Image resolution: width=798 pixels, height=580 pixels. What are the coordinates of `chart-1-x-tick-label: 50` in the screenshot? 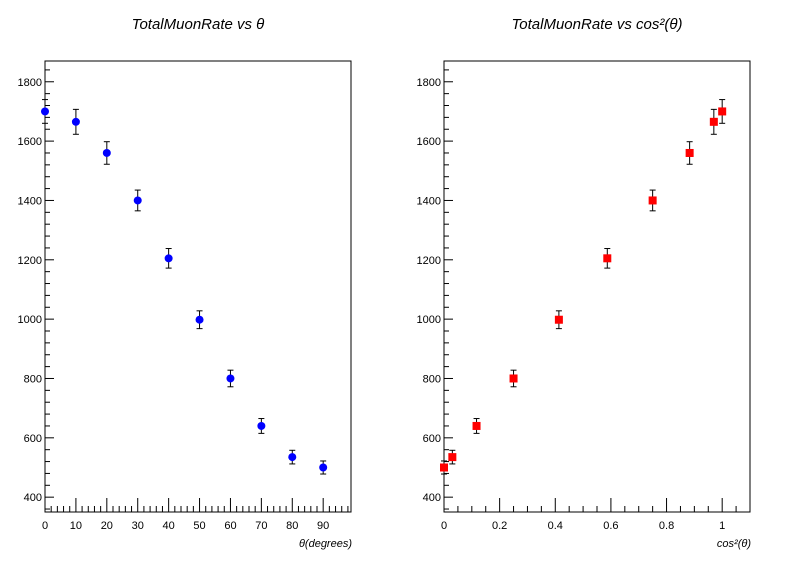 It's located at (199, 526).